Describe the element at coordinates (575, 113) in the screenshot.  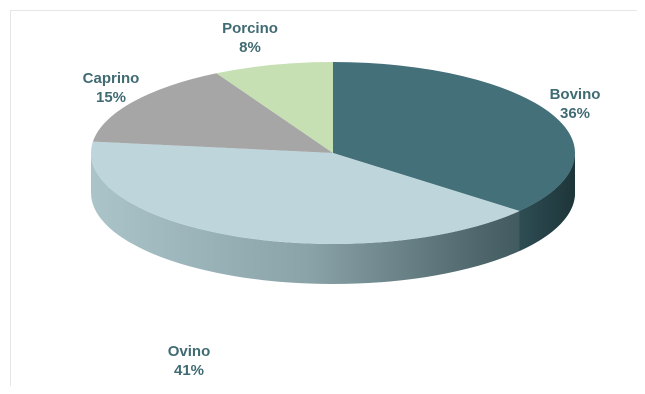
I see `slice-percent-bovino: 36%` at that location.